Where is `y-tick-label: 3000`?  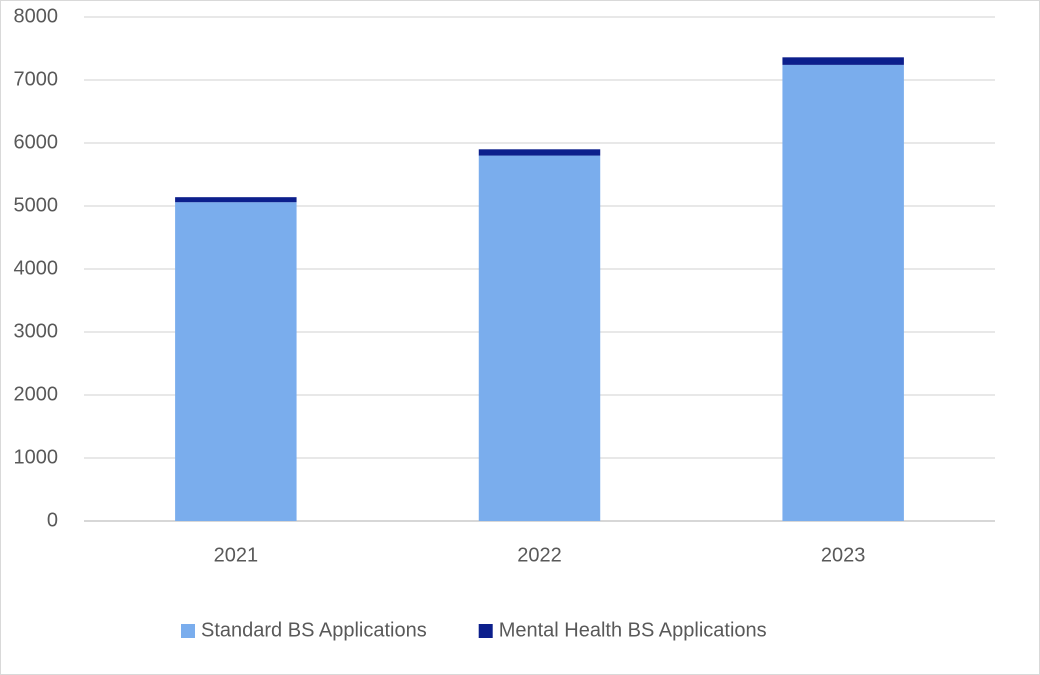
y-tick-label: 3000 is located at coordinates (36, 331).